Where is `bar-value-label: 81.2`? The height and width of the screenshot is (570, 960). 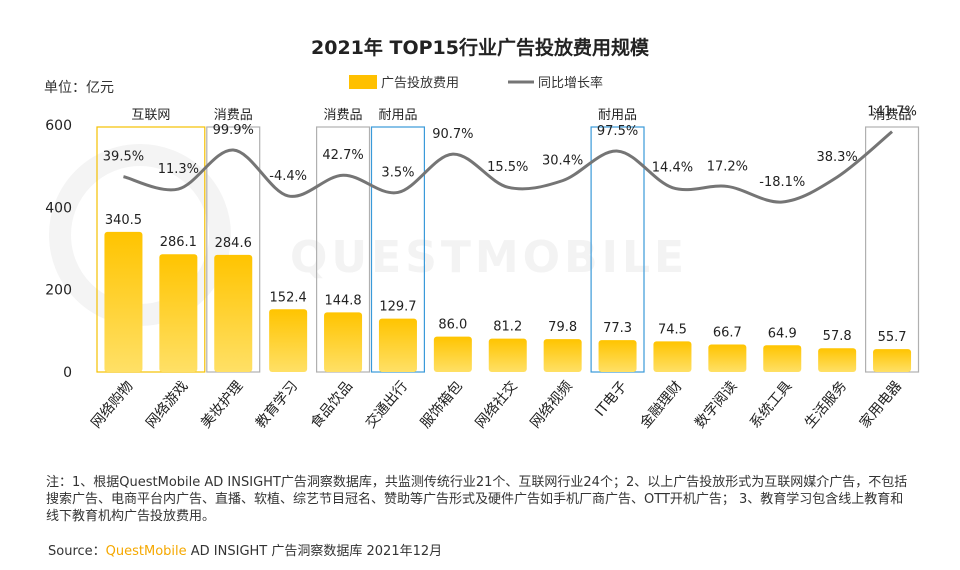 bar-value-label: 81.2 is located at coordinates (507, 327).